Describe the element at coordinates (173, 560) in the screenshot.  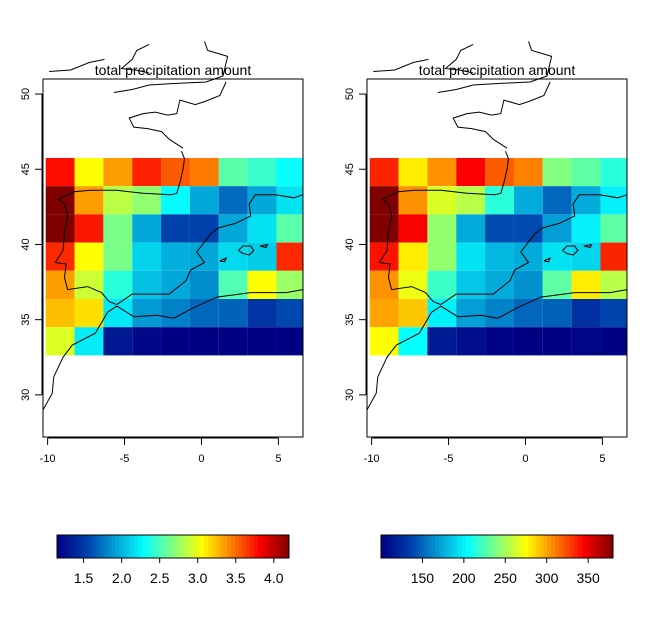
I see `colorbar-left: 1.5 2.0 2.5 3.0 3.5 4.0` at that location.